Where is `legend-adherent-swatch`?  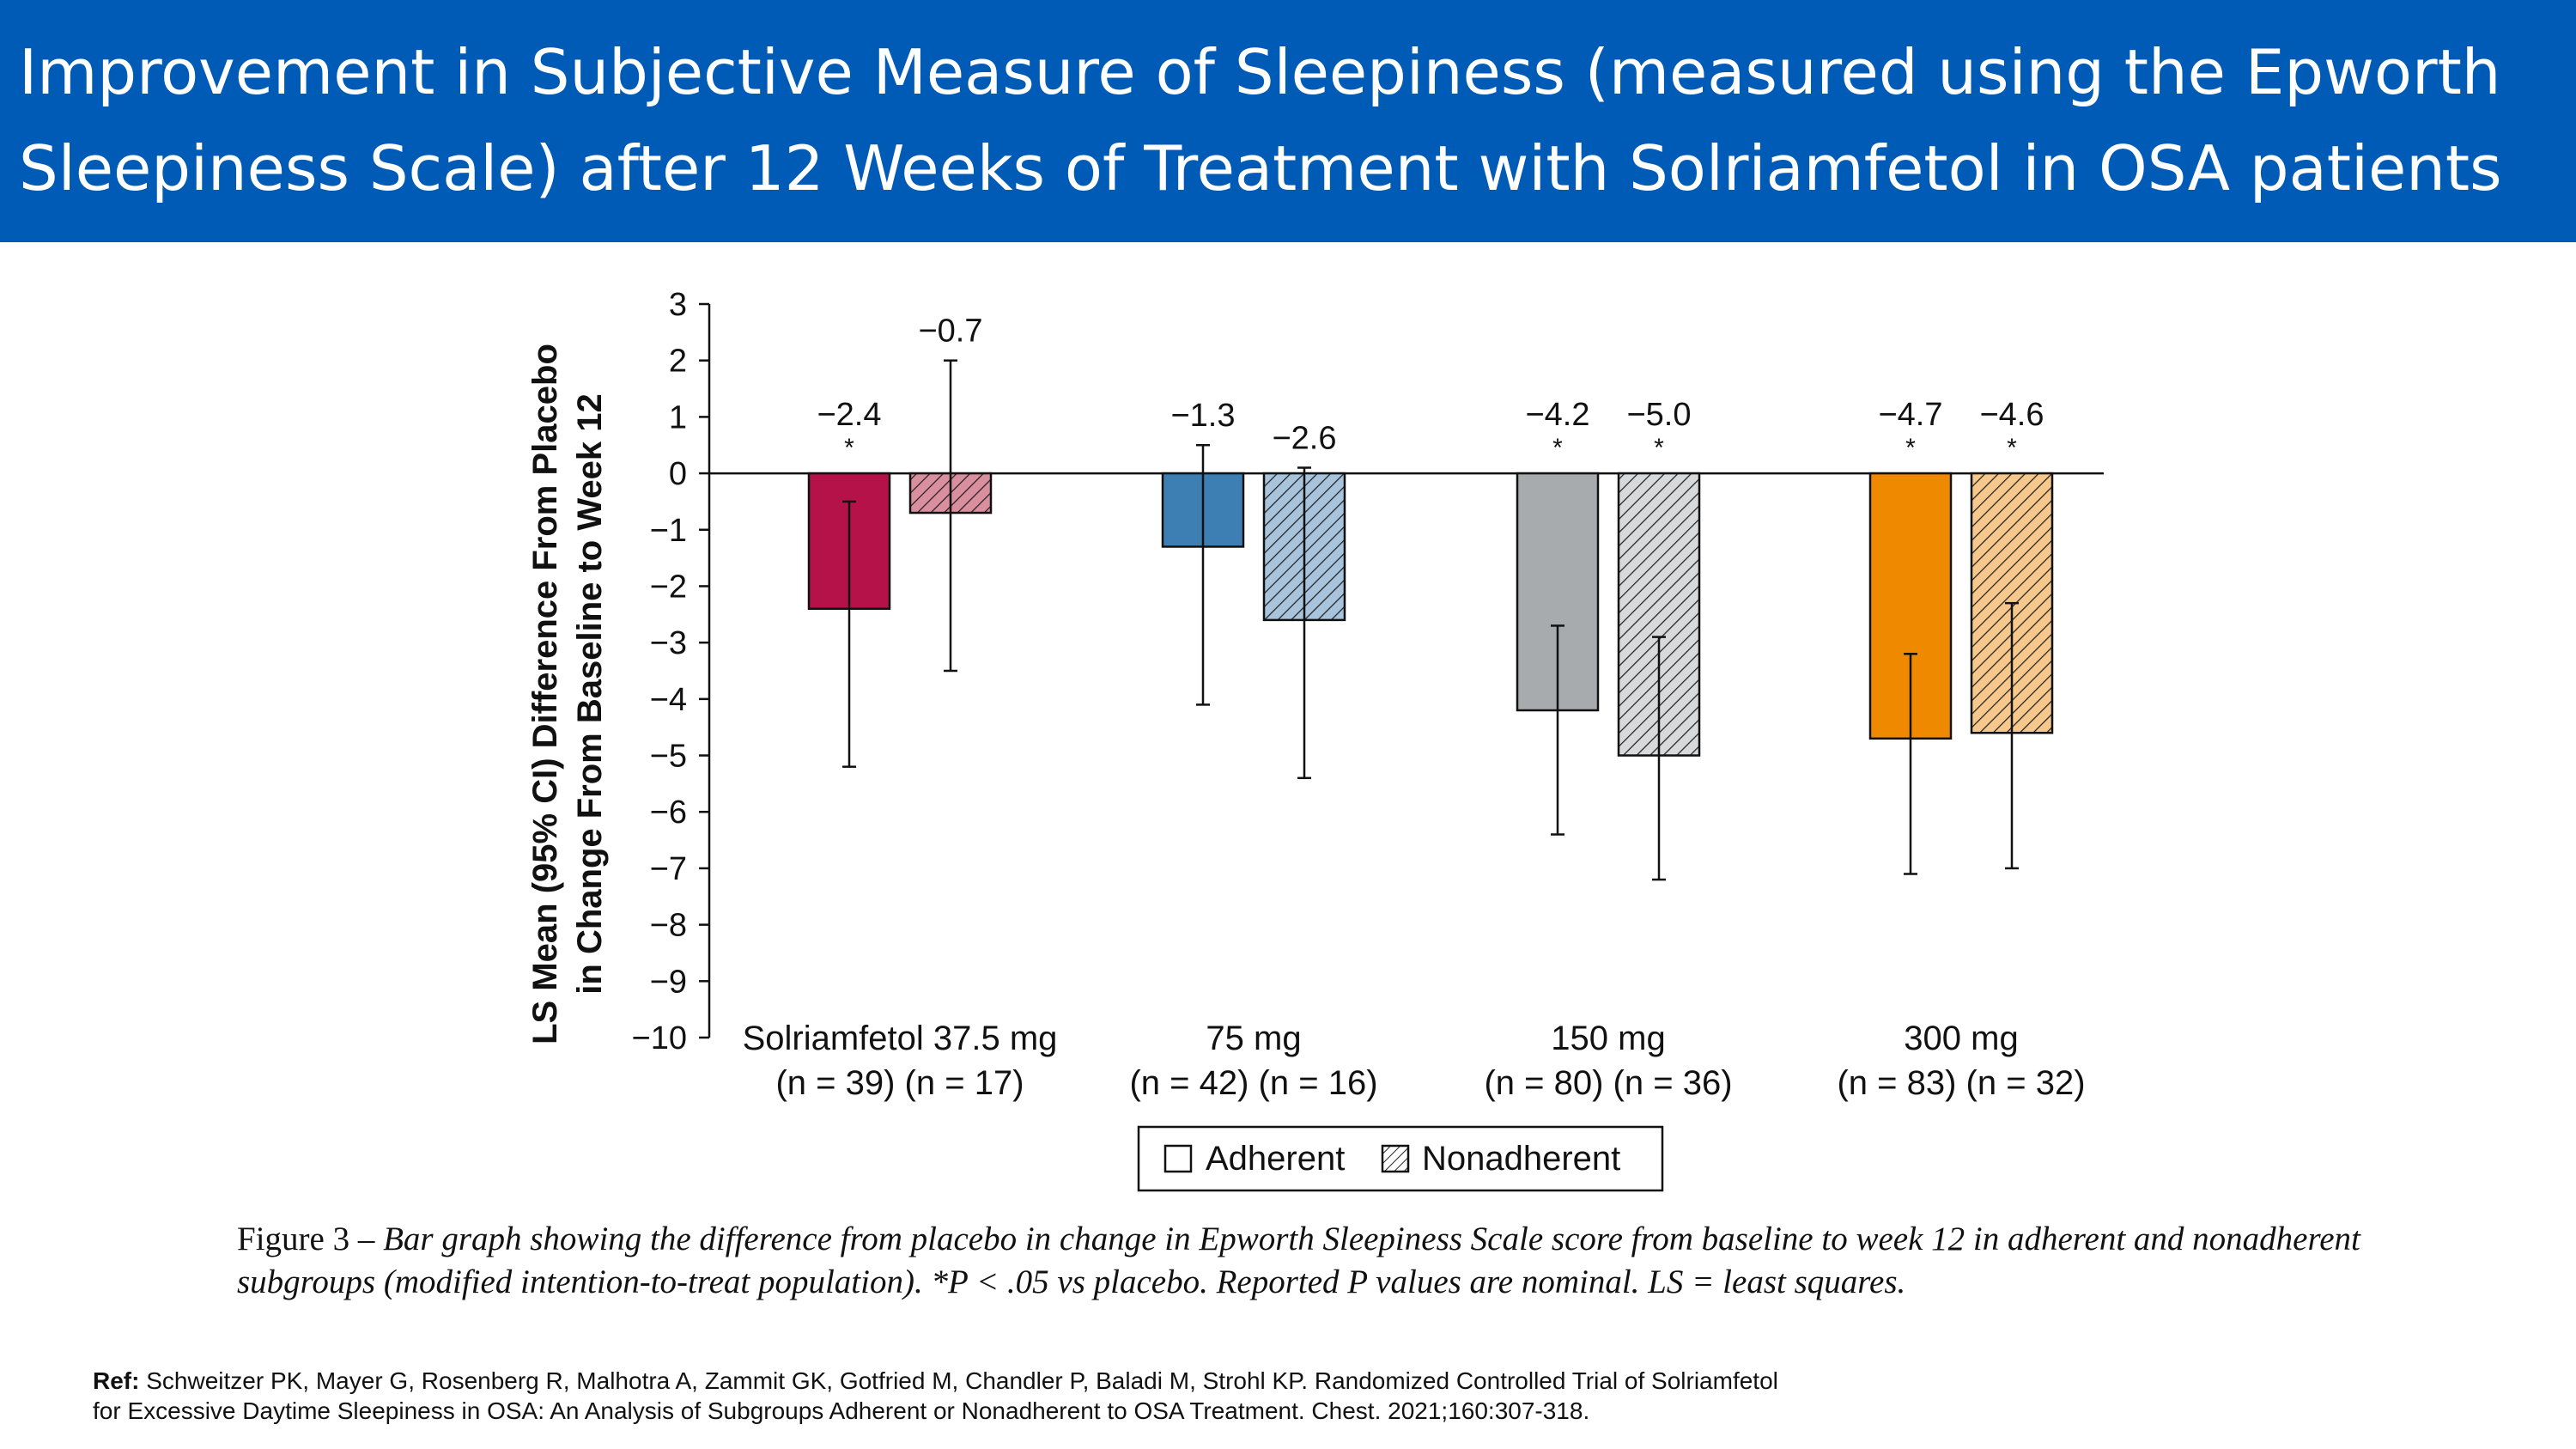
legend-adherent-swatch is located at coordinates (1178, 1158).